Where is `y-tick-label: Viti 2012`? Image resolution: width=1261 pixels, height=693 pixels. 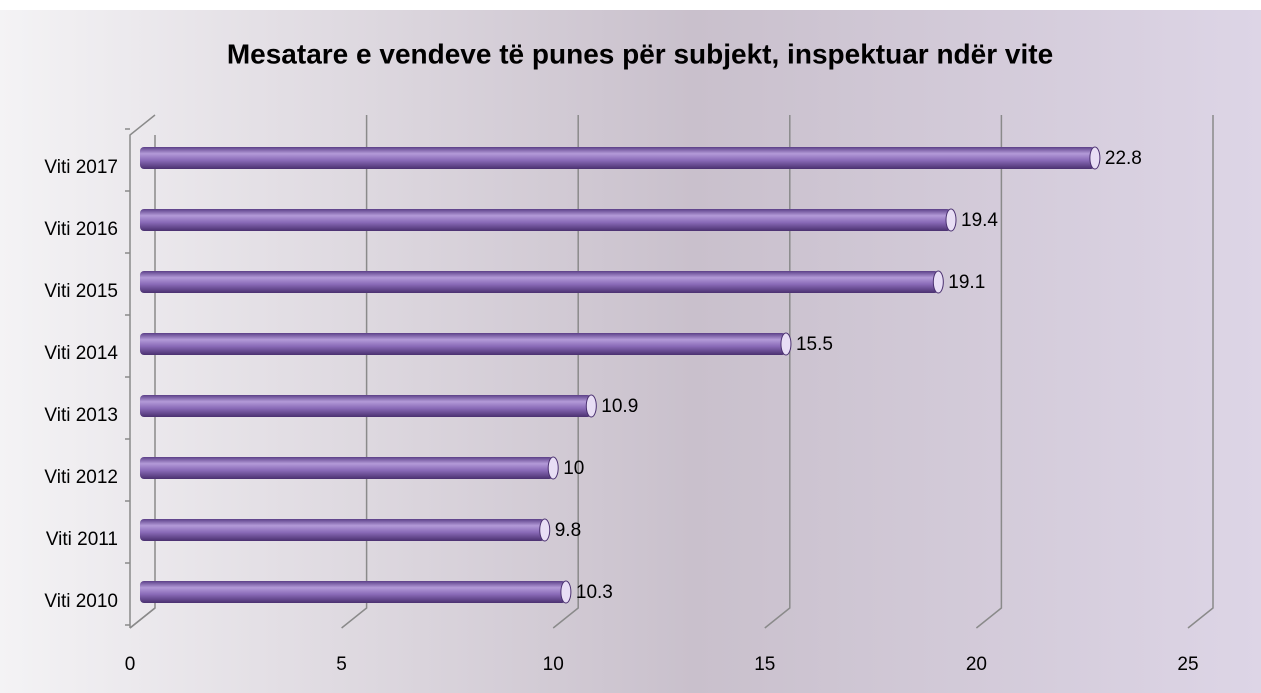 y-tick-label: Viti 2012 is located at coordinates (81, 477).